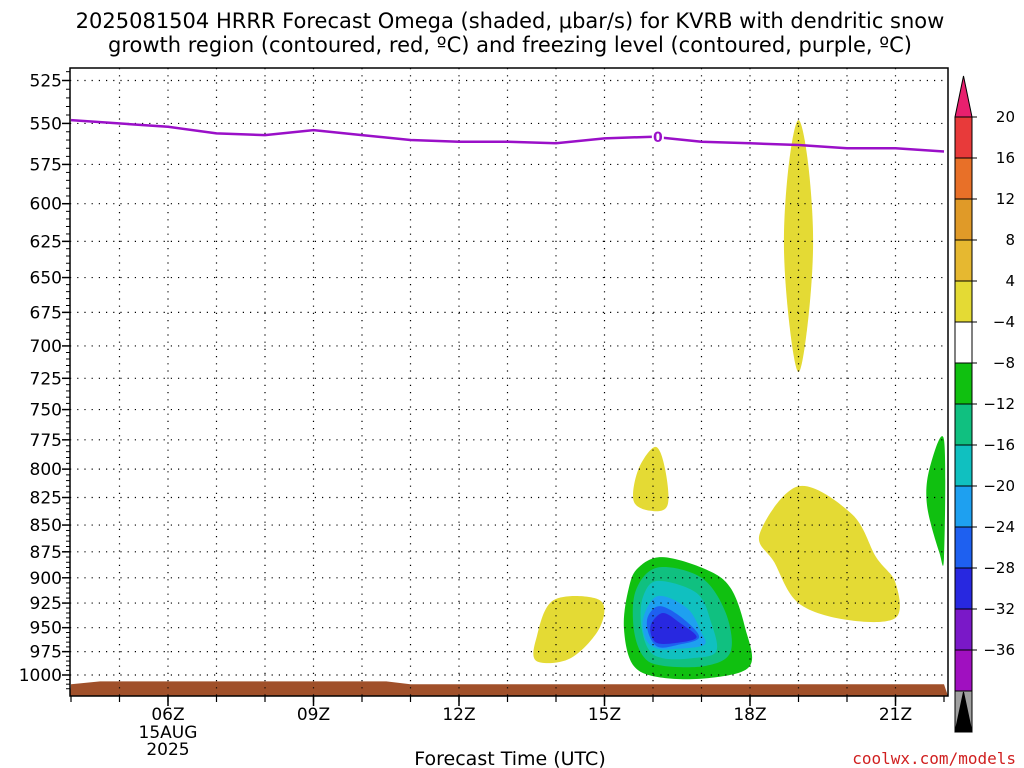 The height and width of the screenshot is (768, 1024). What do you see at coordinates (168, 733) in the screenshot?
I see `x-tick-sublabel: 15AUG` at bounding box center [168, 733].